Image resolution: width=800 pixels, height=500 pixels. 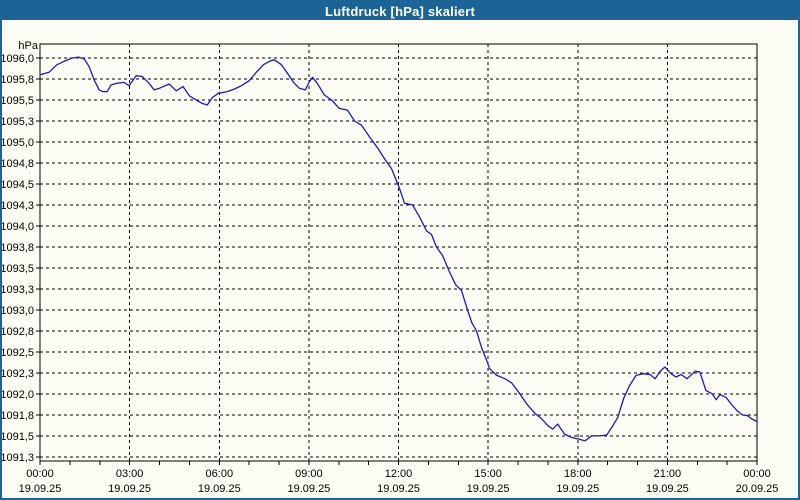 I want to click on y-tick-label: 1091,3, so click(x=18, y=458).